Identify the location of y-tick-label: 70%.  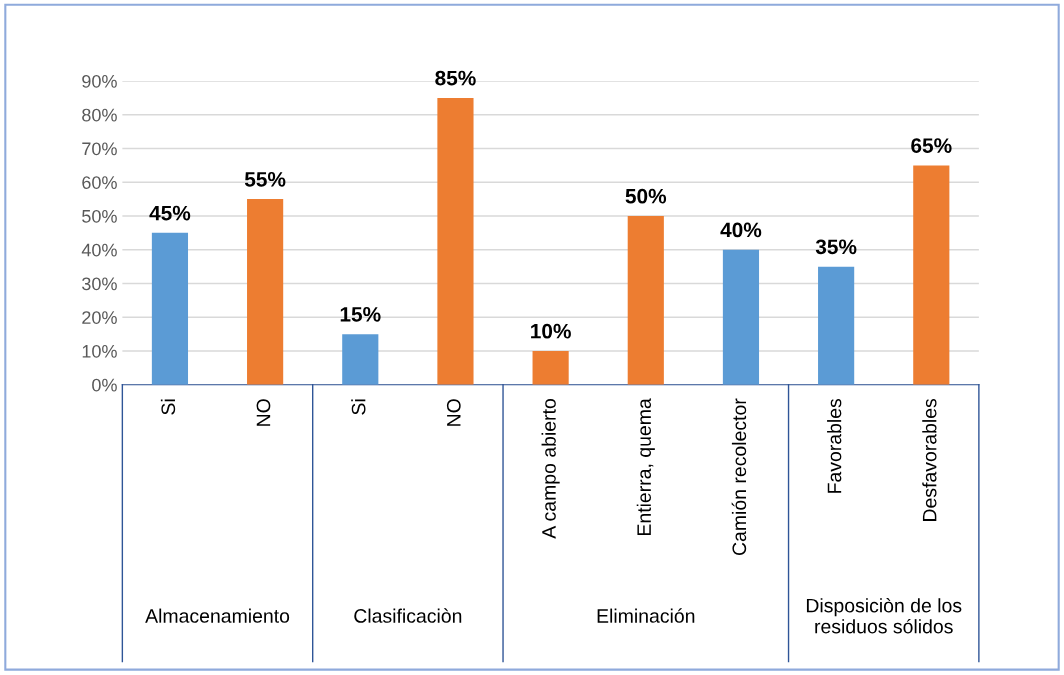
(99, 149).